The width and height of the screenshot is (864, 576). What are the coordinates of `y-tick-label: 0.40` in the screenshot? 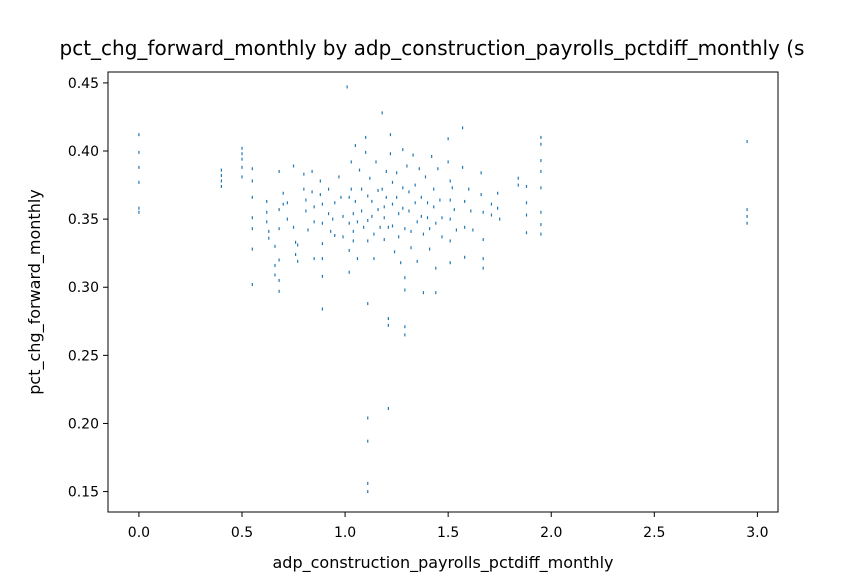 It's located at (83, 152).